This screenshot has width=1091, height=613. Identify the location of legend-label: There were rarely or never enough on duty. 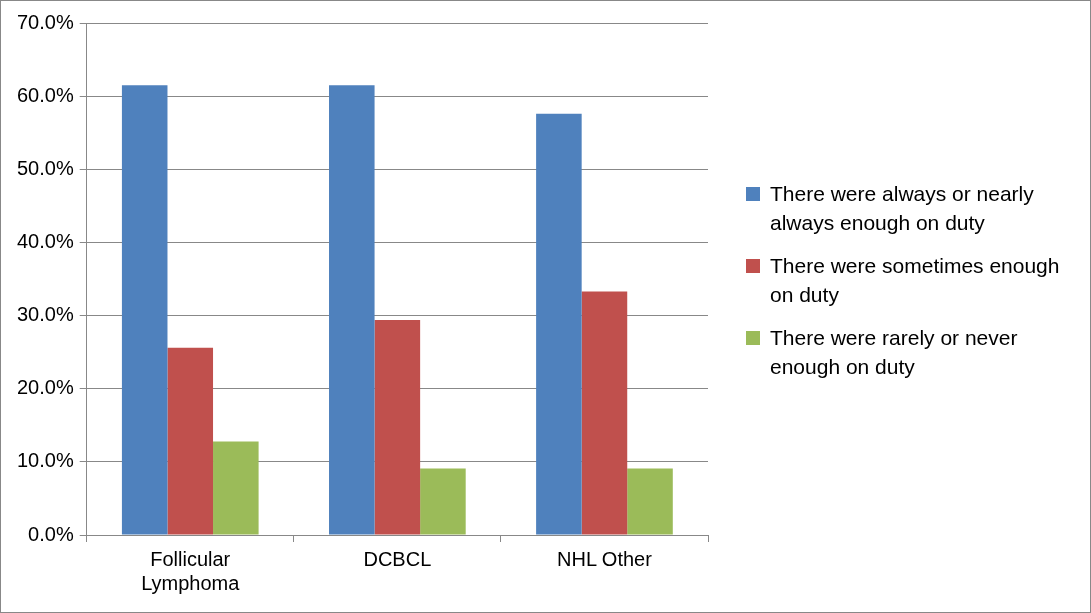
(894, 352).